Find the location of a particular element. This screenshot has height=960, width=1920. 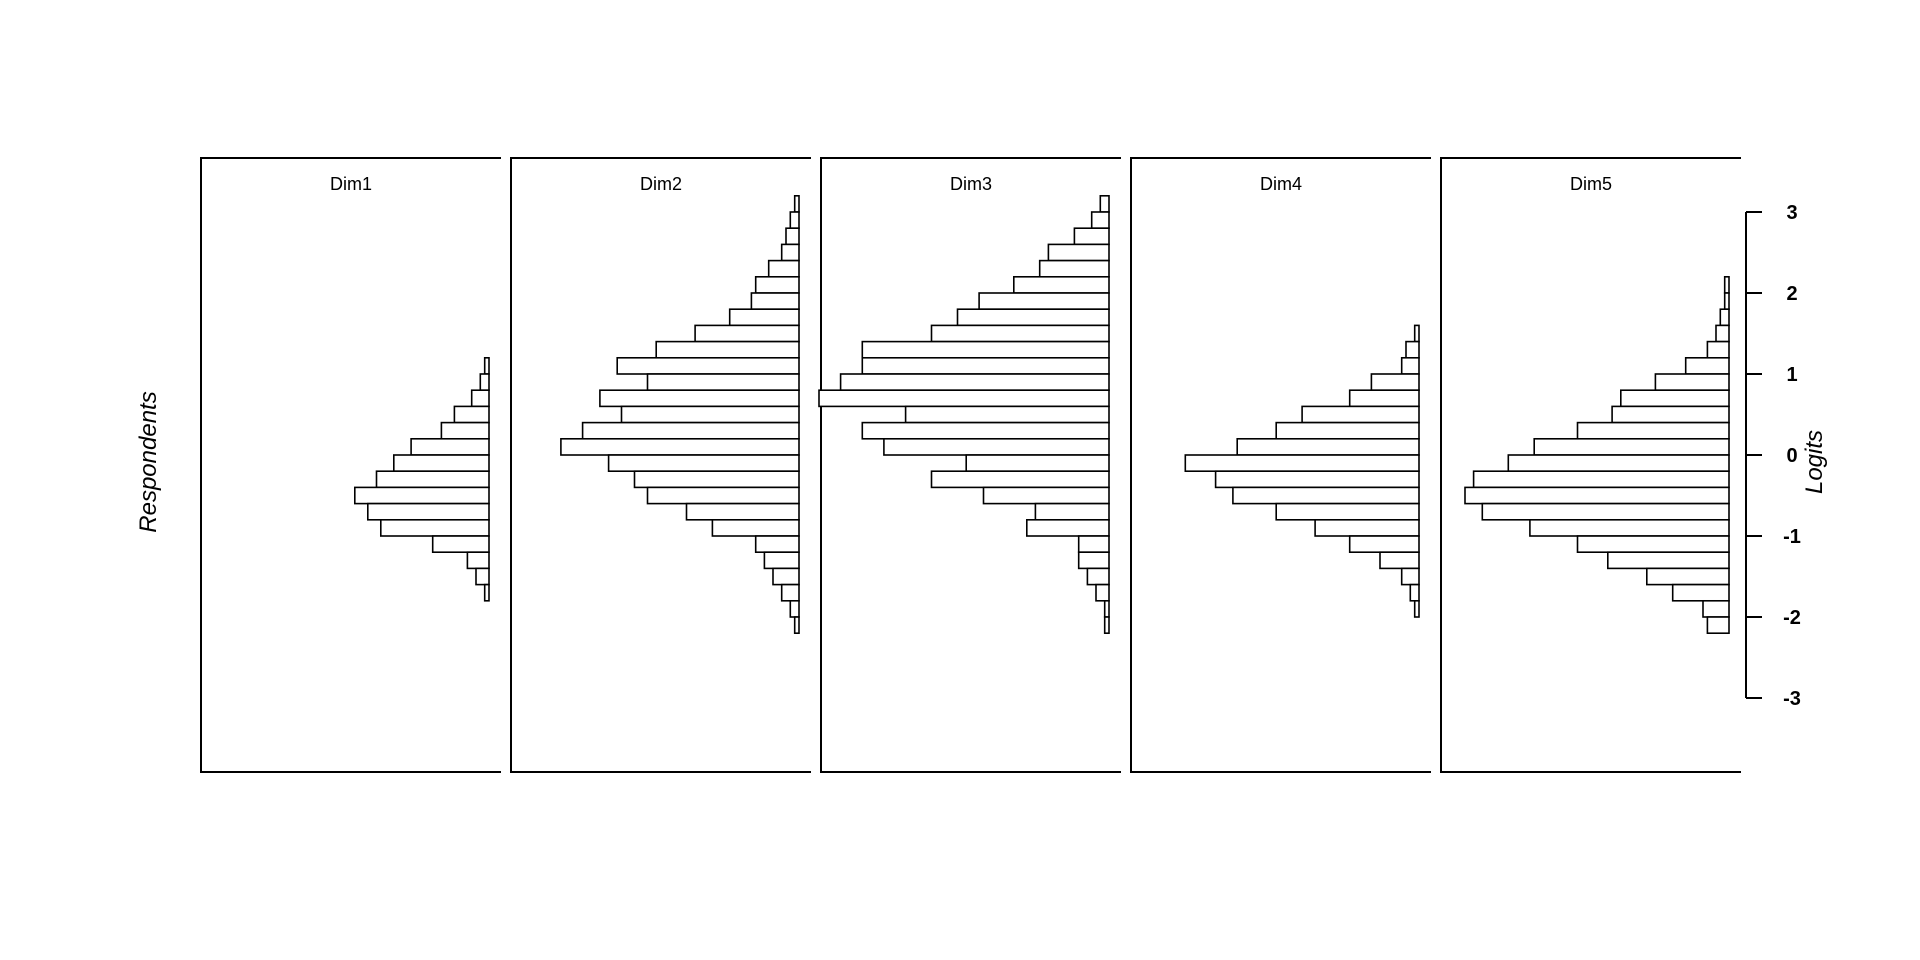

tick-label: -1 is located at coordinates (1792, 537).